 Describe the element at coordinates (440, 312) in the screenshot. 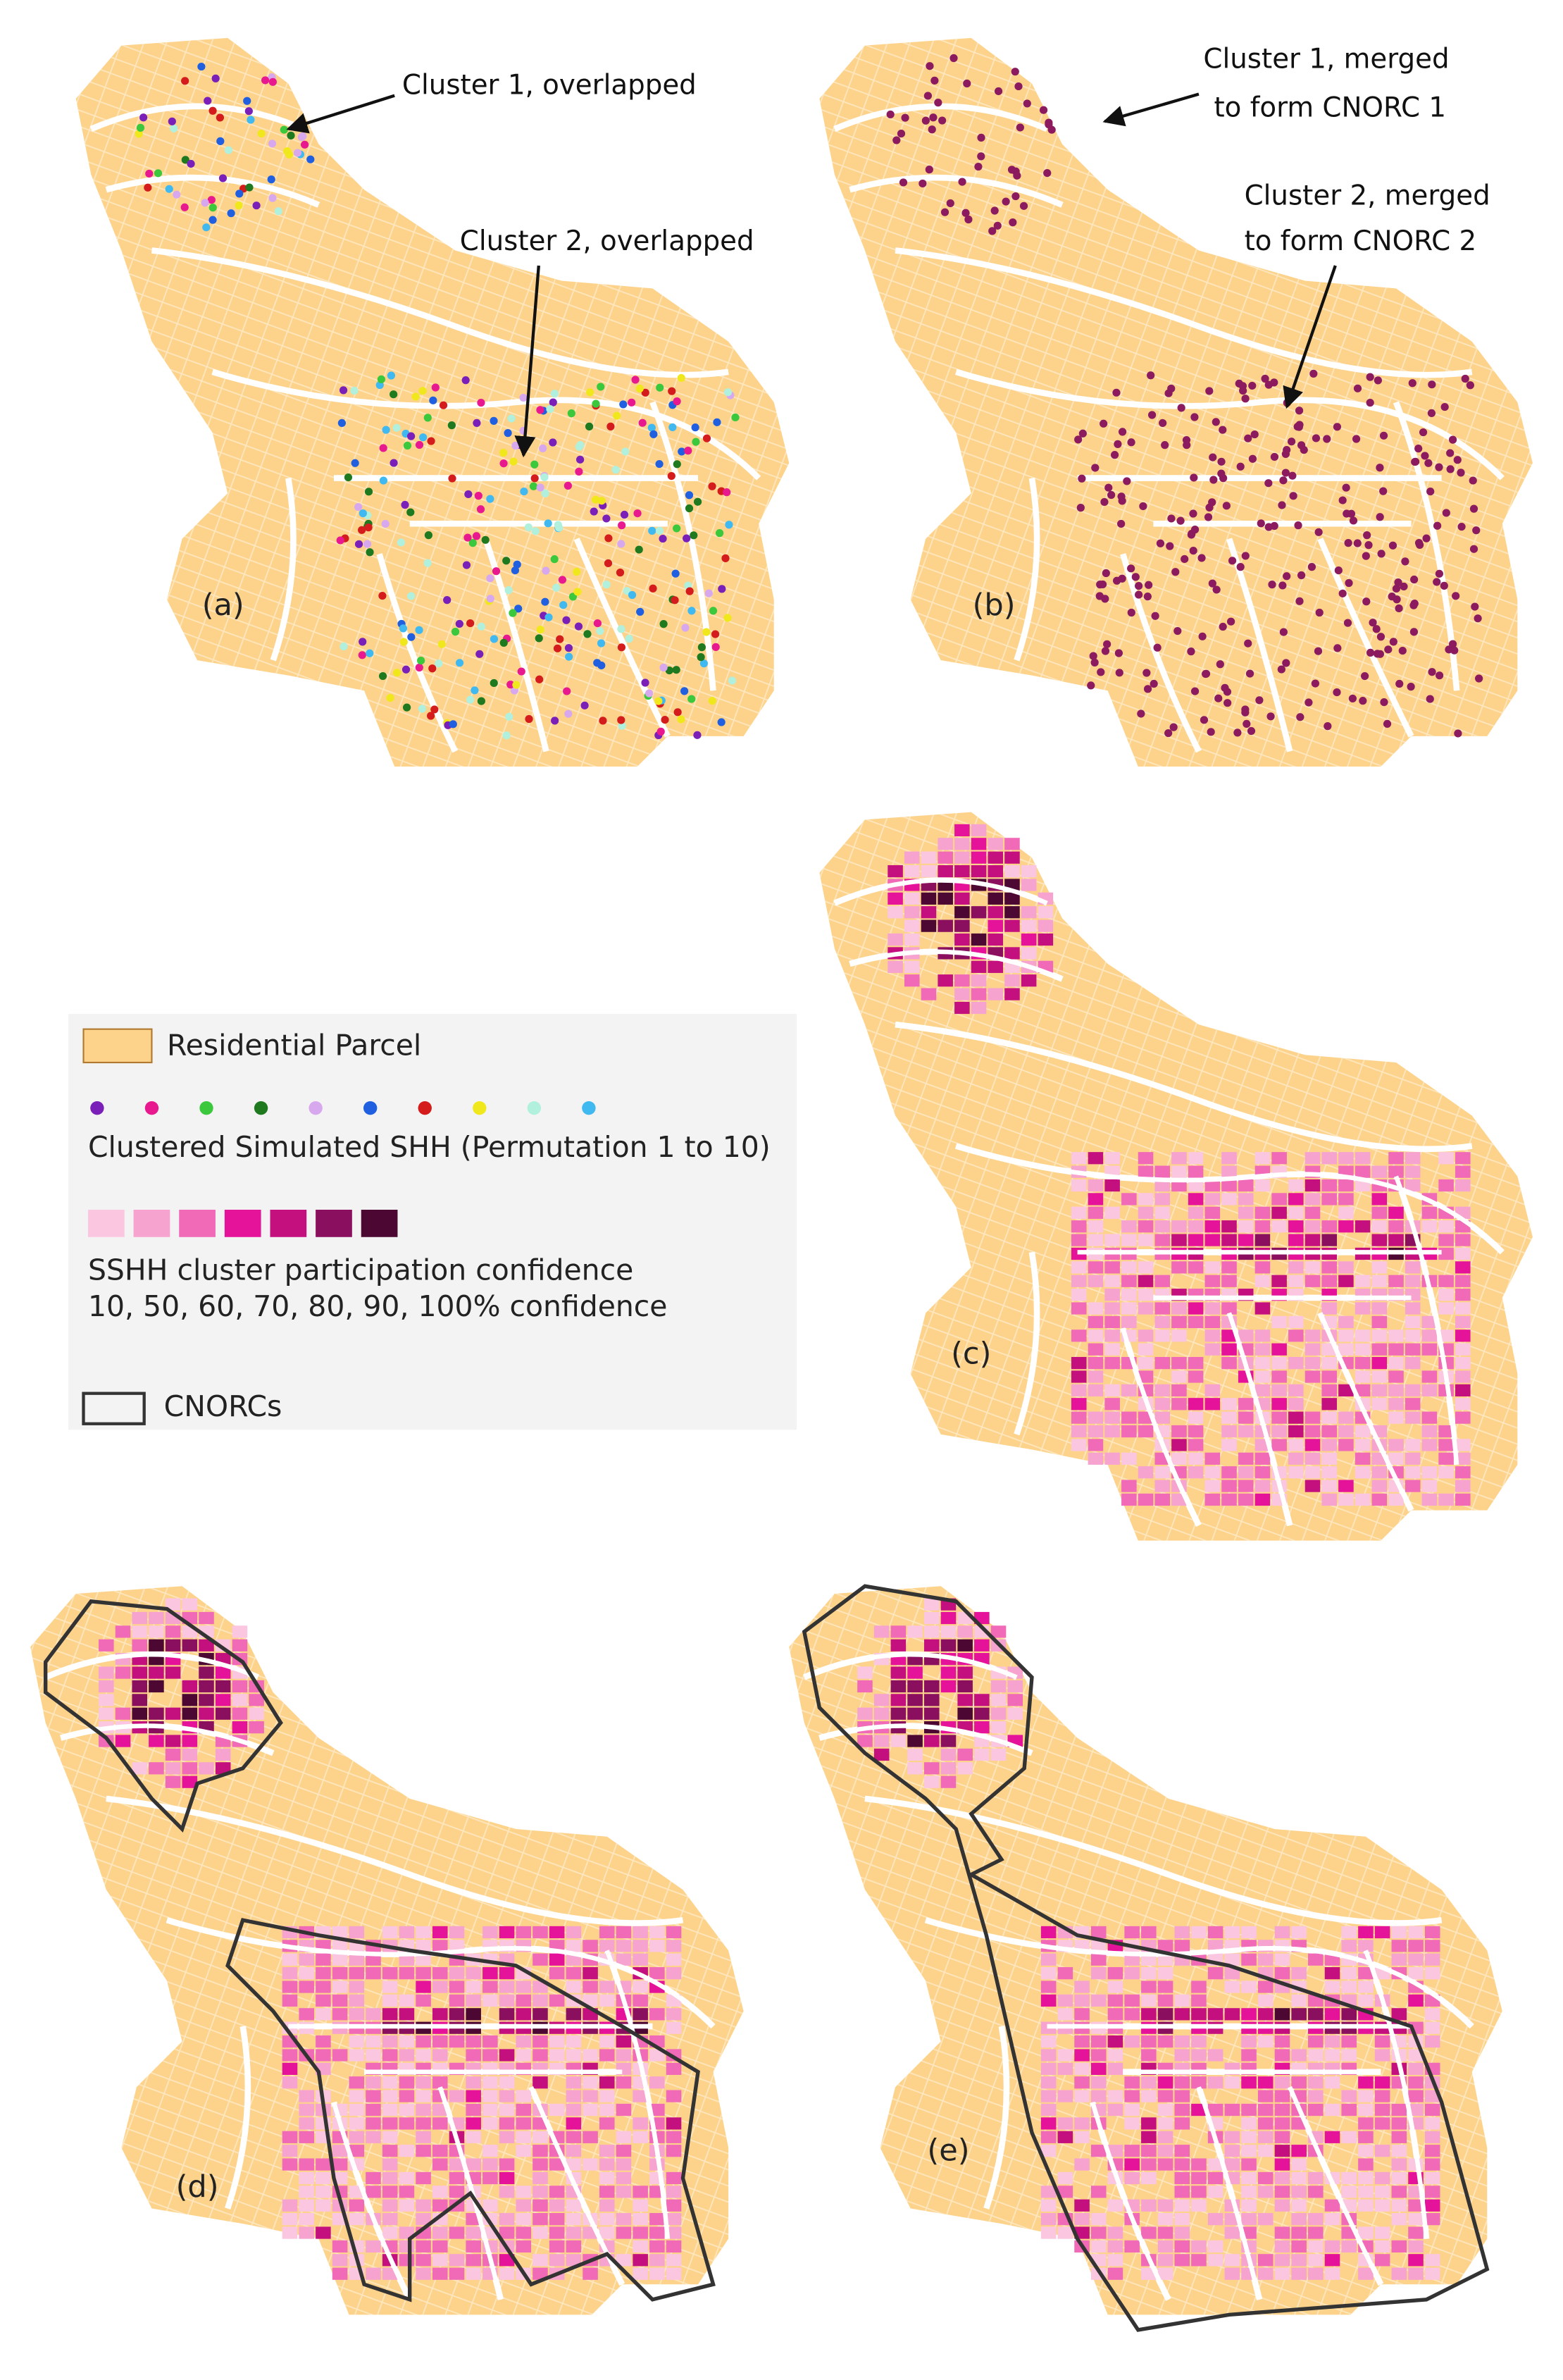

I see `street` at that location.